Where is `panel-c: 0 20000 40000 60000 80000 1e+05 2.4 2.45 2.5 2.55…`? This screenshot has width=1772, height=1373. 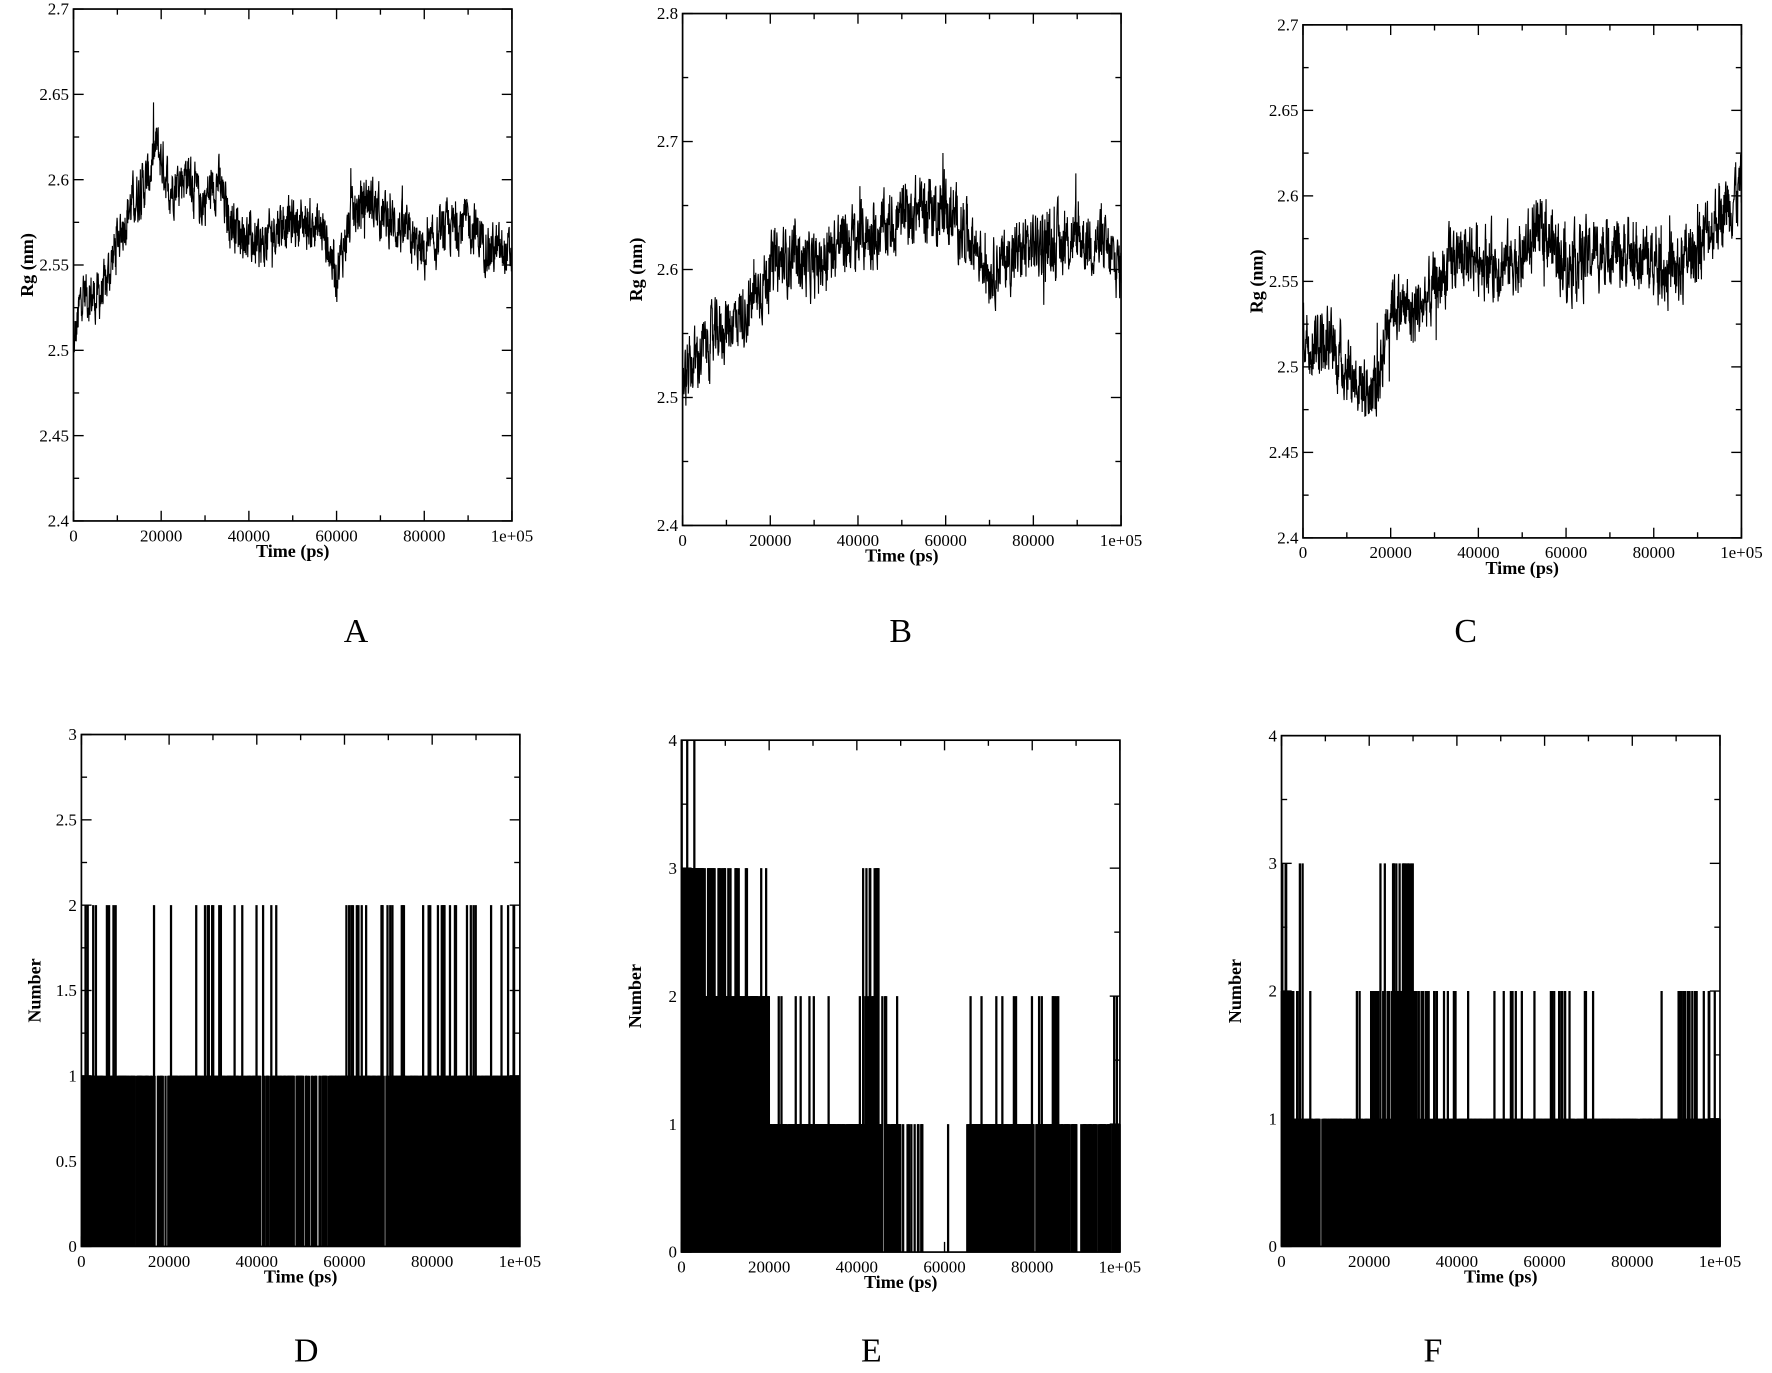 panel-c: 0 20000 40000 60000 80000 1e+05 2.4 2.45 2.5 2.55… is located at coordinates (1504, 333).